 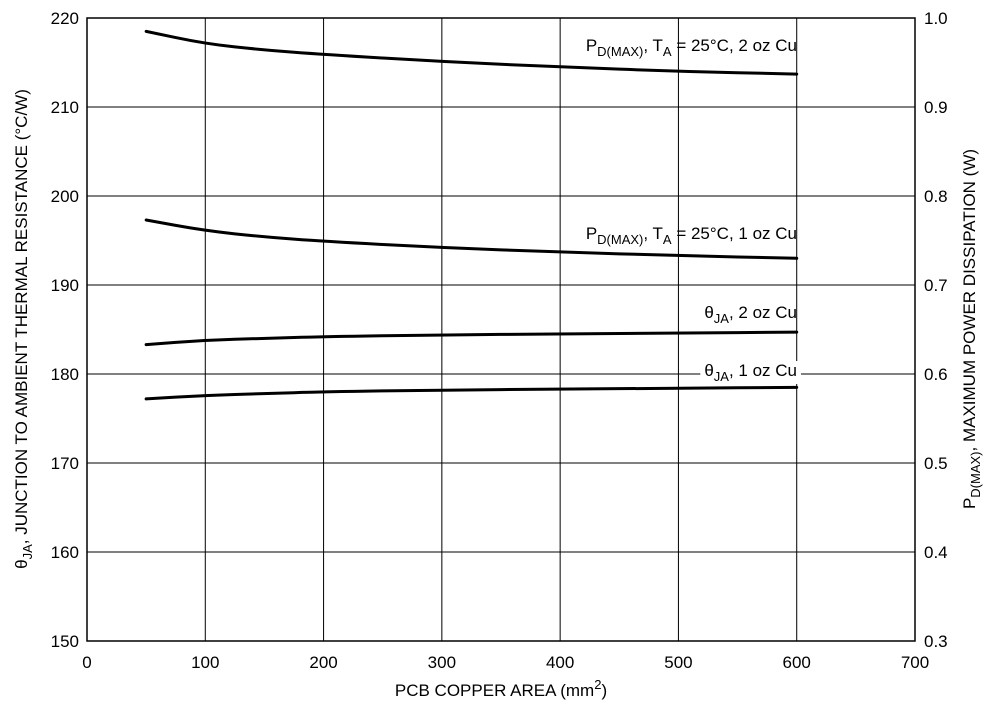 I want to click on series-line-th1, so click(x=471, y=393).